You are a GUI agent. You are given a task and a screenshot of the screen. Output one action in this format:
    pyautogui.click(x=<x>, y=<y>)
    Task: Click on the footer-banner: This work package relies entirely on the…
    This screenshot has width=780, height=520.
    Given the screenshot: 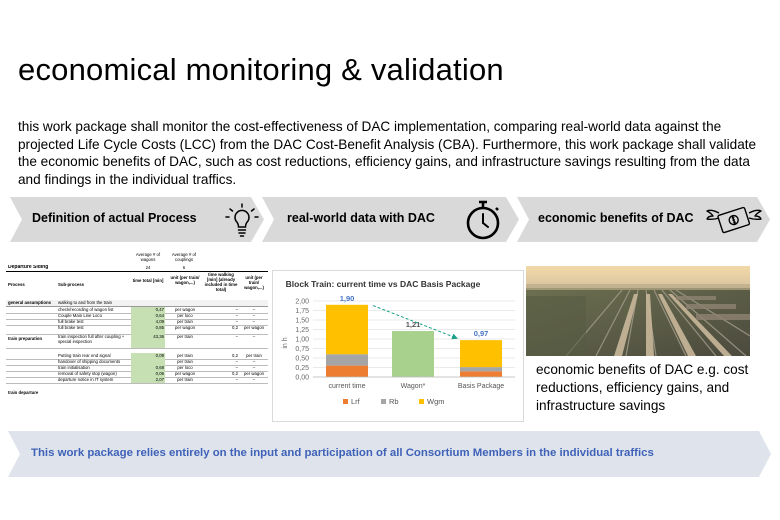 What is the action you would take?
    pyautogui.click(x=389, y=454)
    